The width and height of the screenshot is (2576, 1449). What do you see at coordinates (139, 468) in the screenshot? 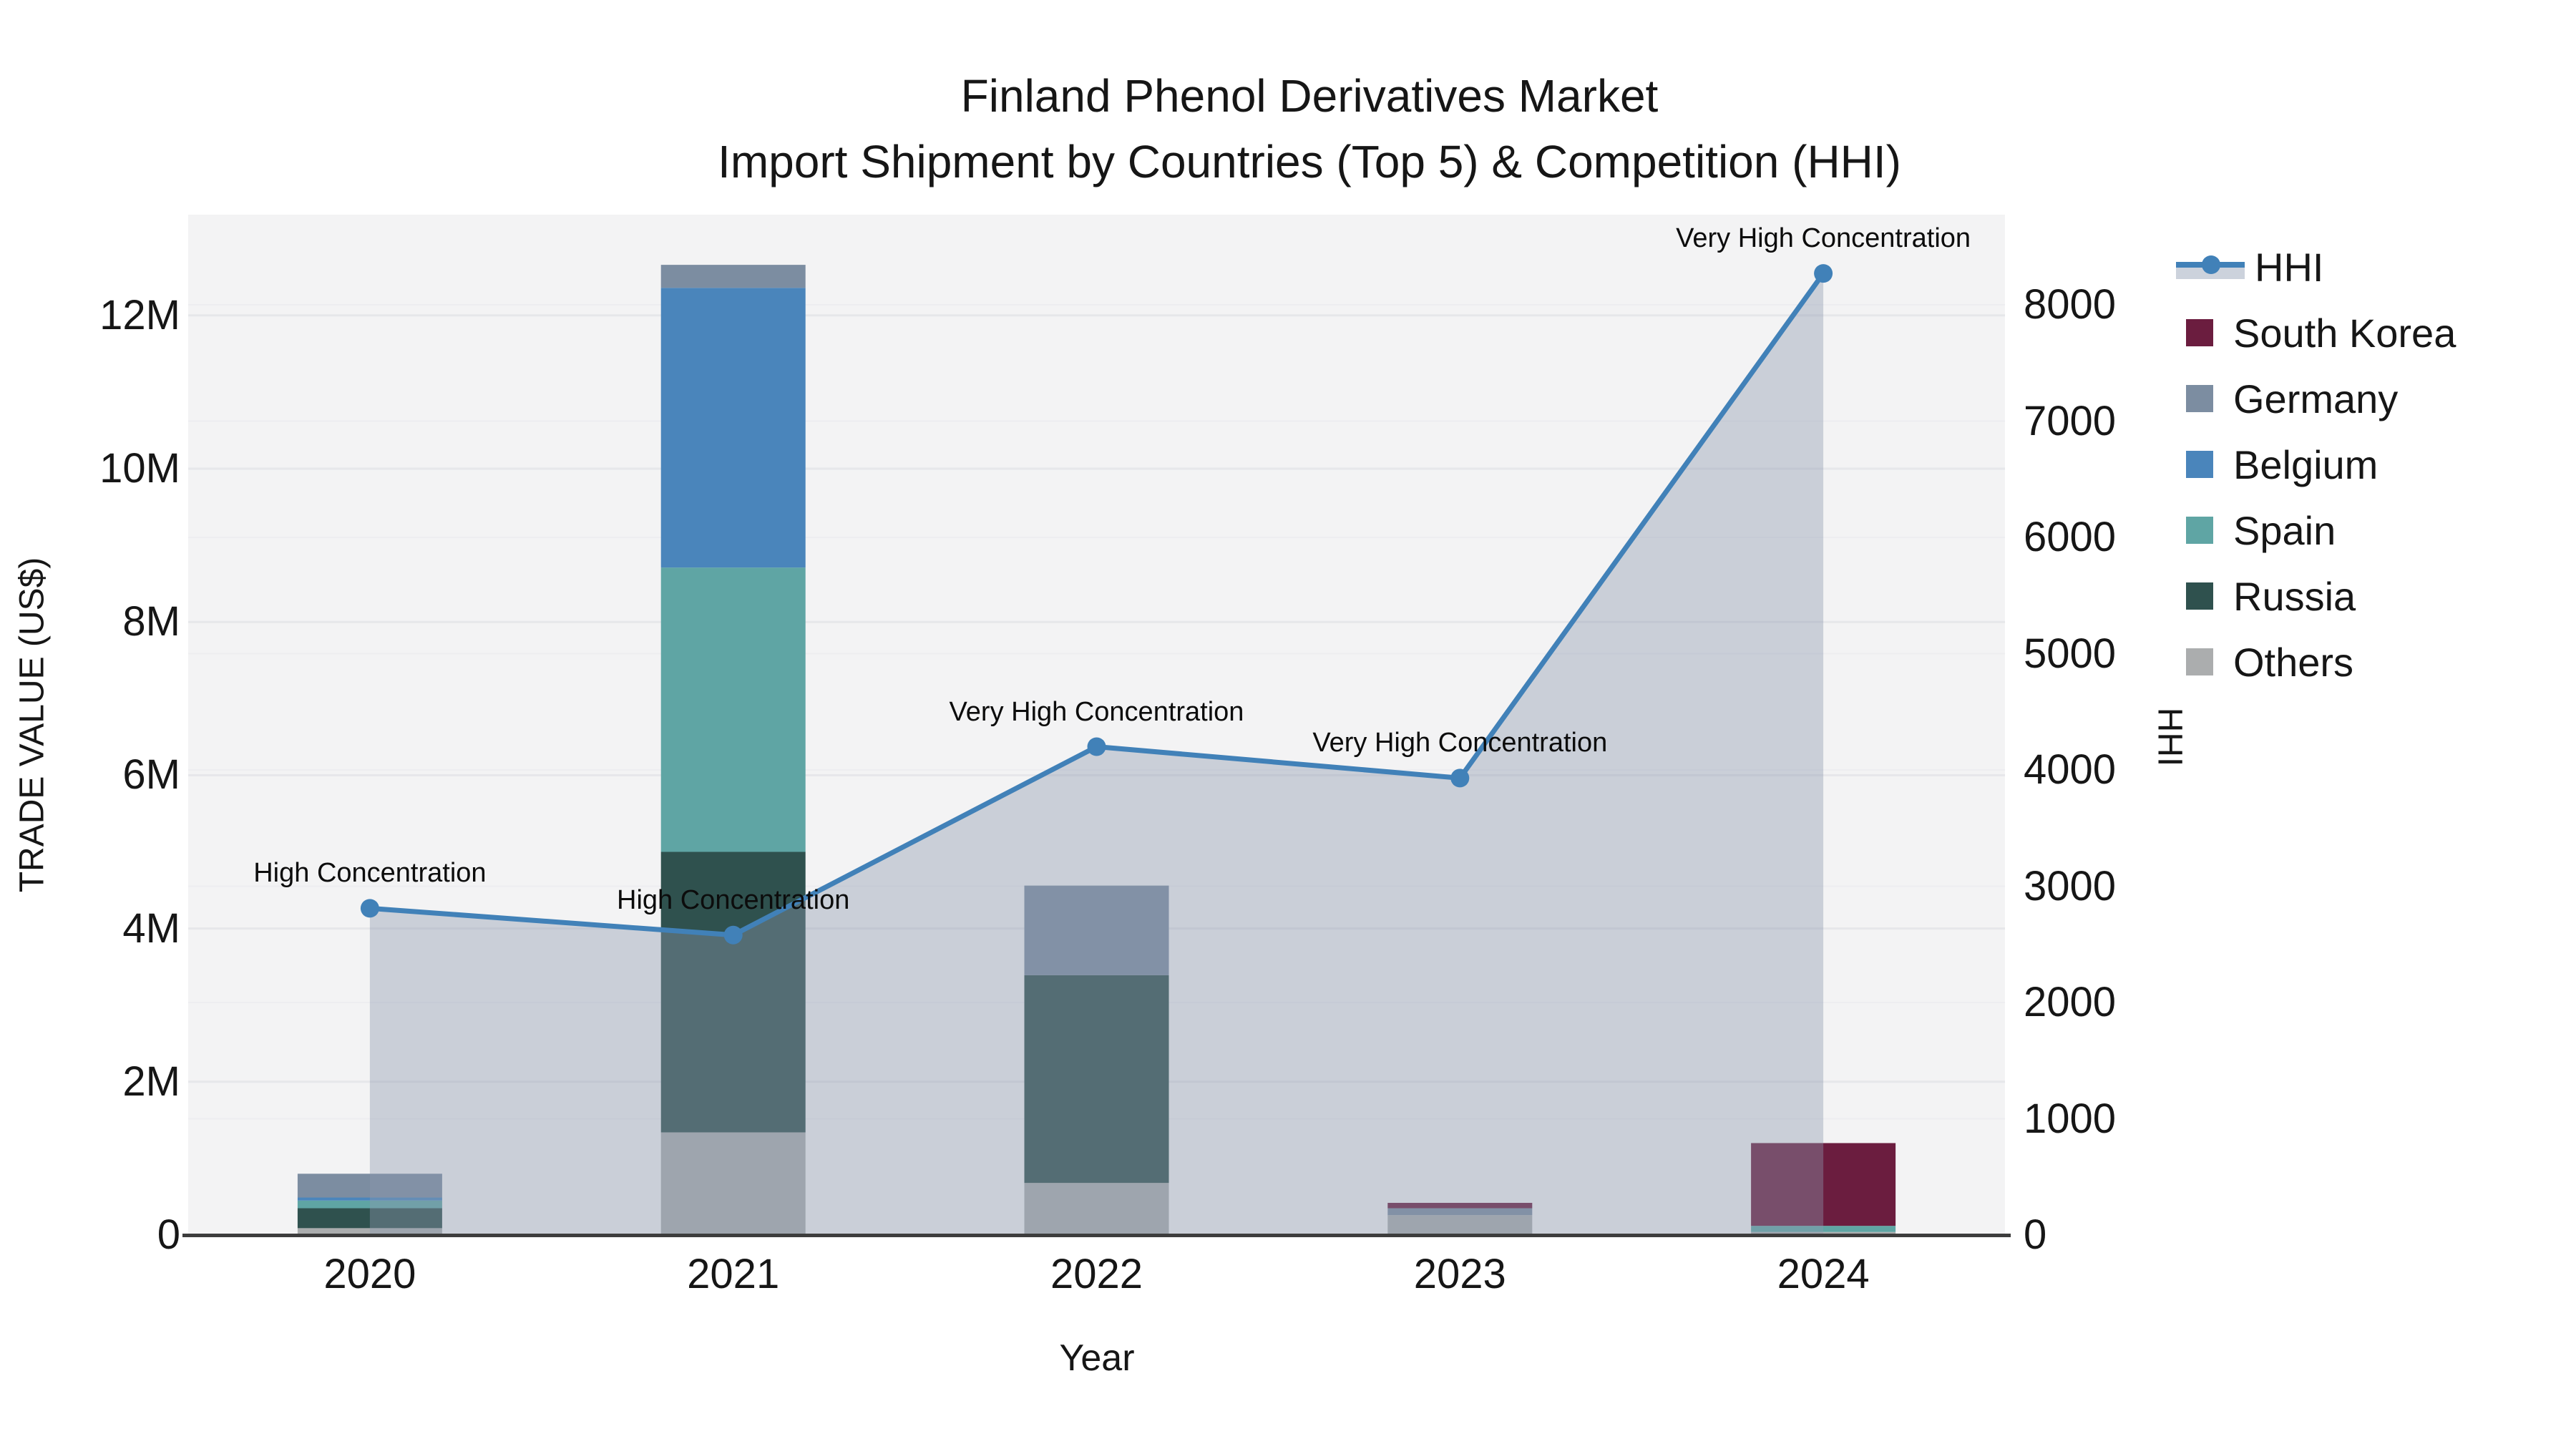
I see `y-left-tick-10M: 10M` at bounding box center [139, 468].